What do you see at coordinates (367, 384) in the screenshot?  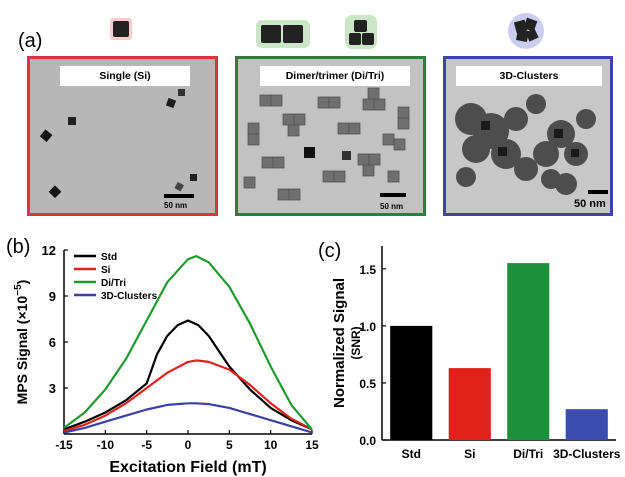 I see `y-tick-label: 0.5` at bounding box center [367, 384].